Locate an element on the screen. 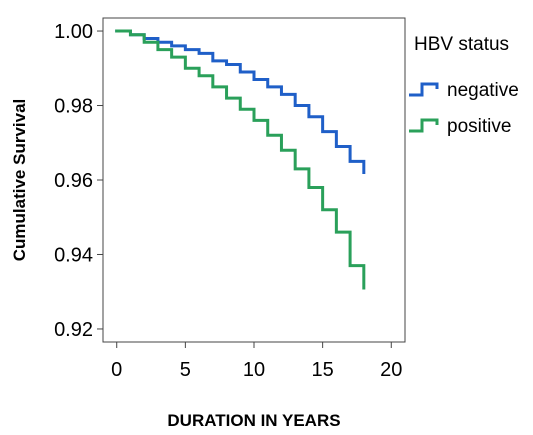 The image size is (533, 435). legend-label-positive: positive is located at coordinates (479, 126).